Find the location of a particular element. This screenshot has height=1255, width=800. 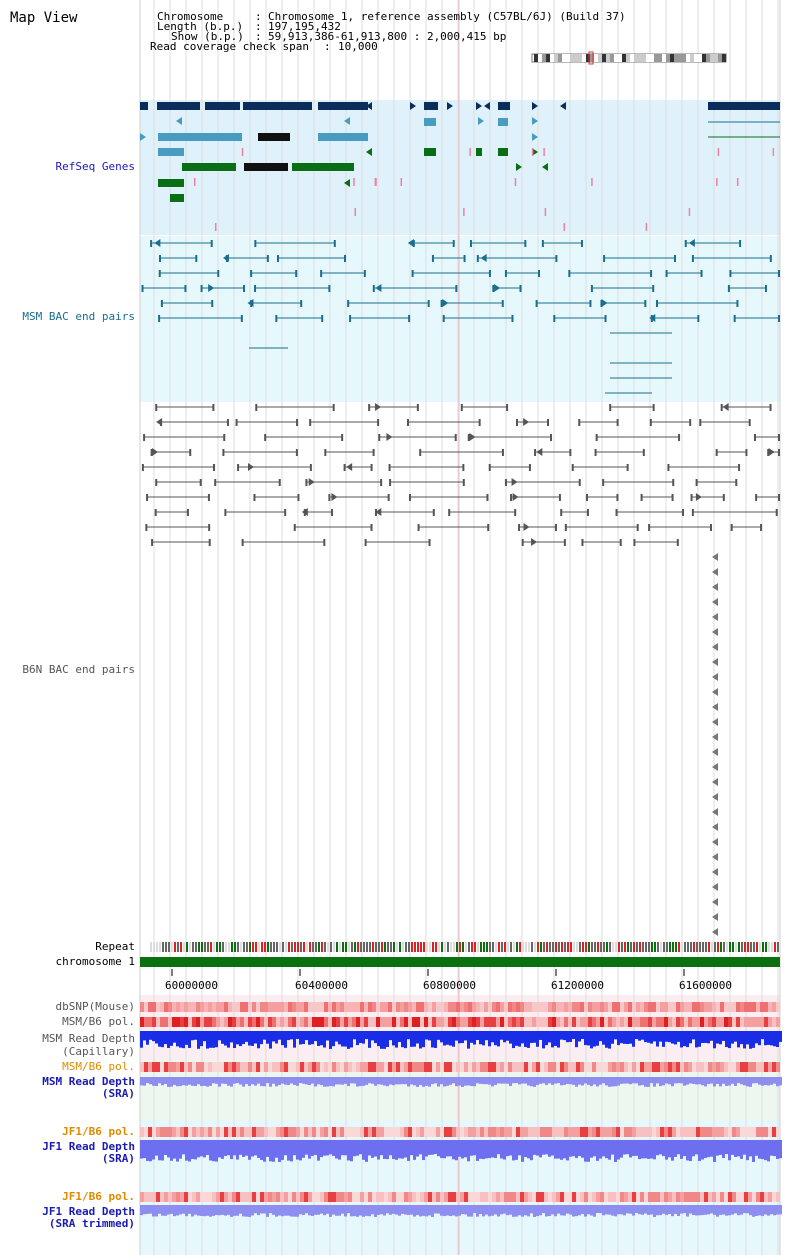

track-label-b6n-bac: B6N BAC end pairs is located at coordinates (78, 669).